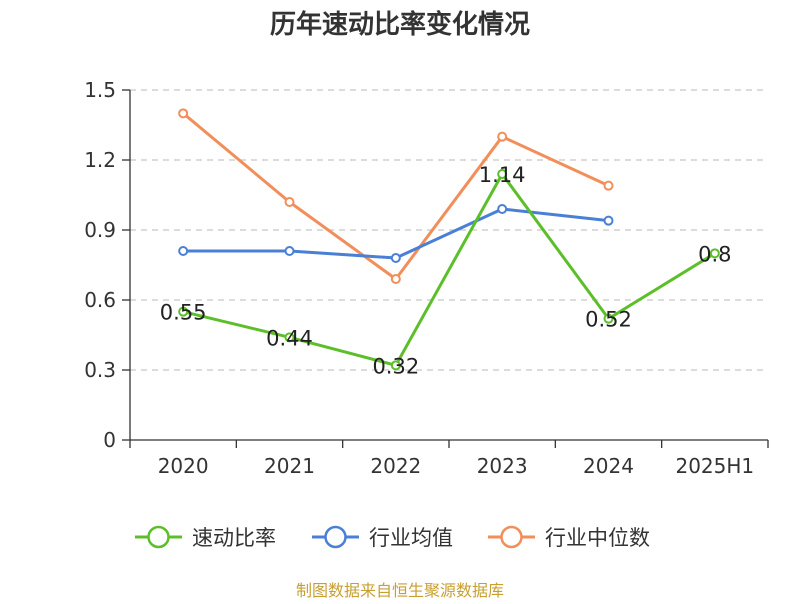 This screenshot has height=604, width=800. Describe the element at coordinates (183, 466) in the screenshot. I see `x-tick-label: 2020` at that location.